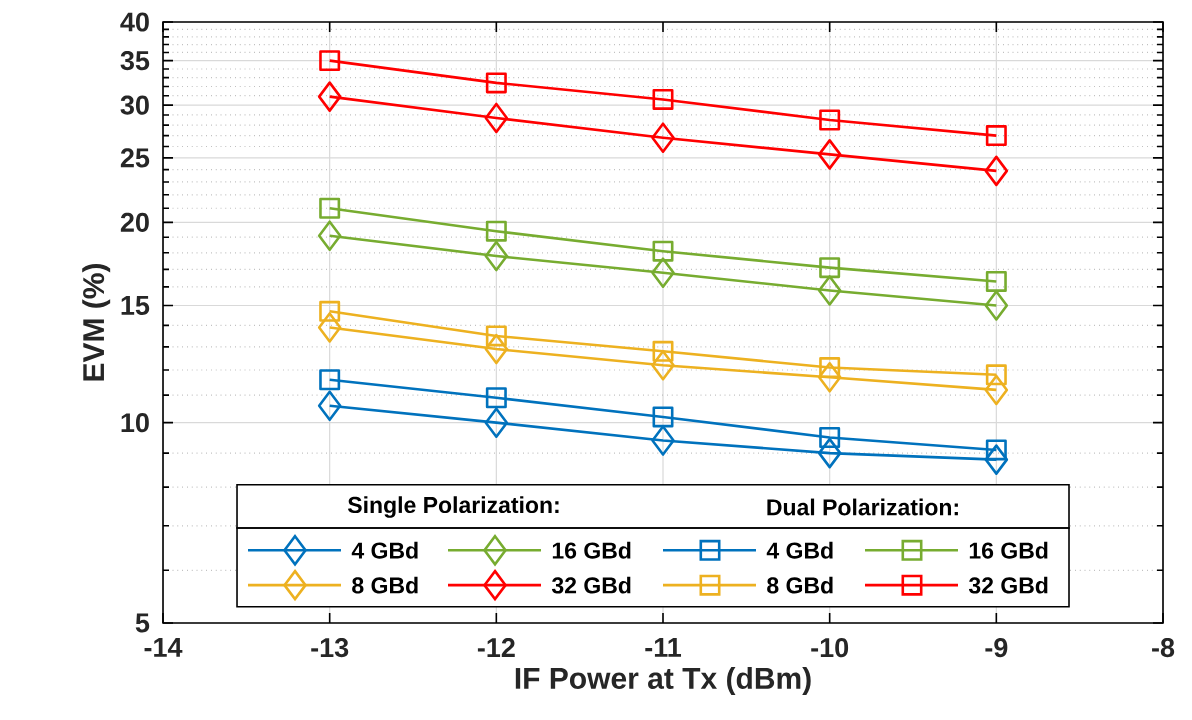 Image resolution: width=1192 pixels, height=720 pixels. Describe the element at coordinates (134, 22) in the screenshot. I see `y-tick-label: 40` at that location.